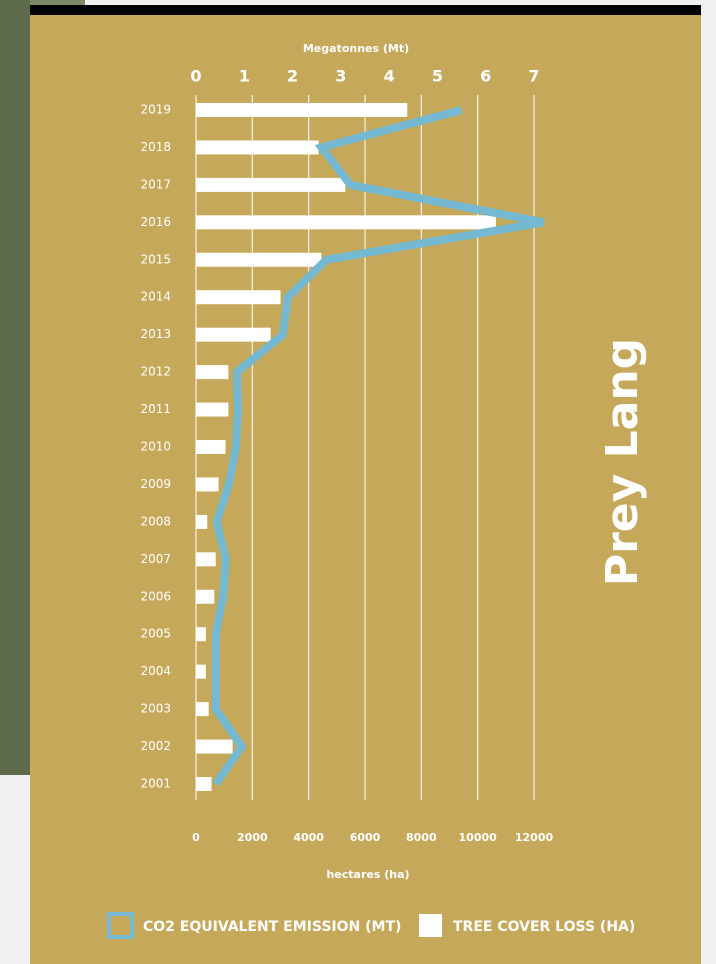 The height and width of the screenshot is (964, 716). I want to click on x2-tick-label: 6, so click(485, 76).